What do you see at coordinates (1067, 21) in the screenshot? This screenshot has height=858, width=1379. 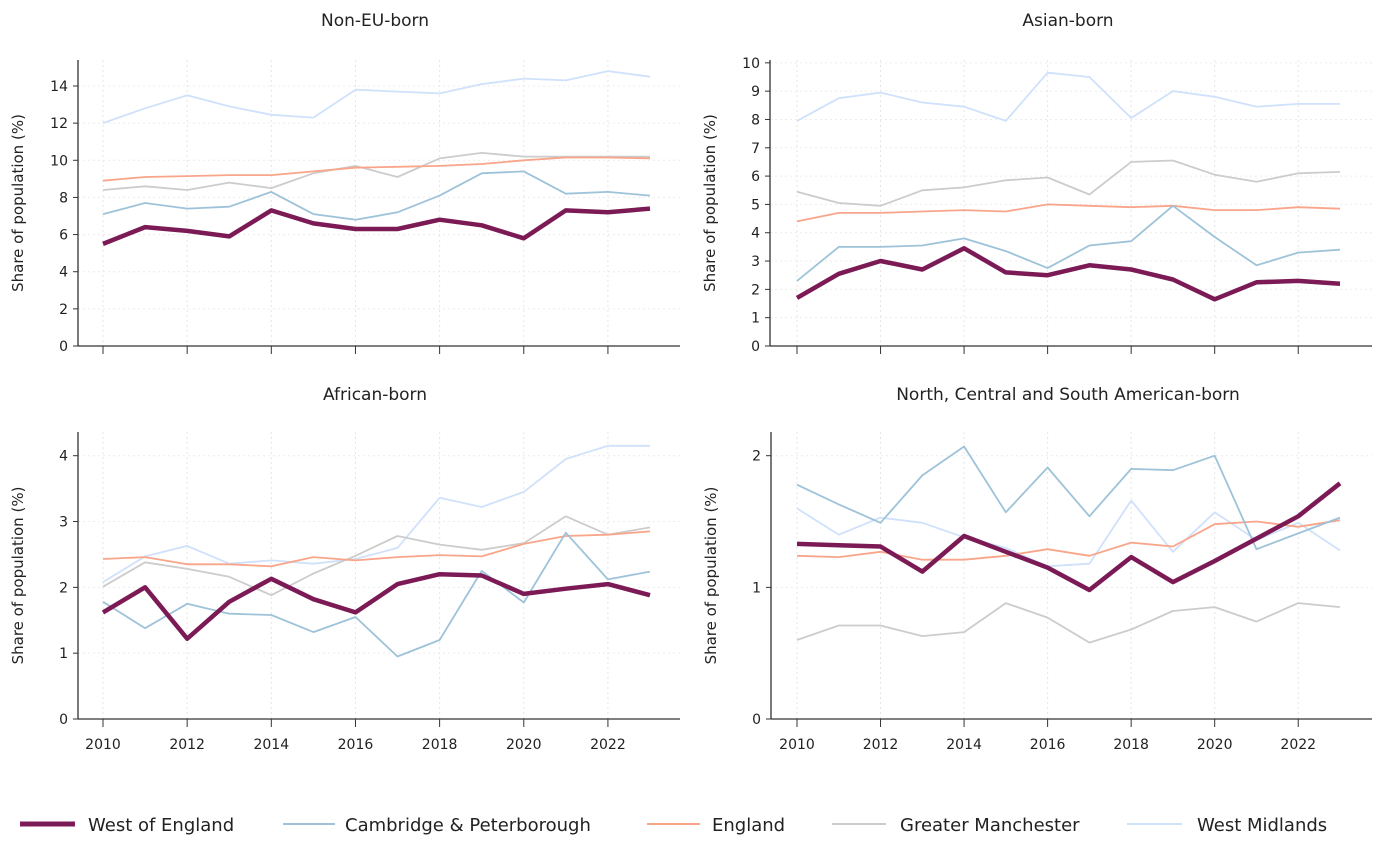 I see `panel-title: Asian-born` at bounding box center [1067, 21].